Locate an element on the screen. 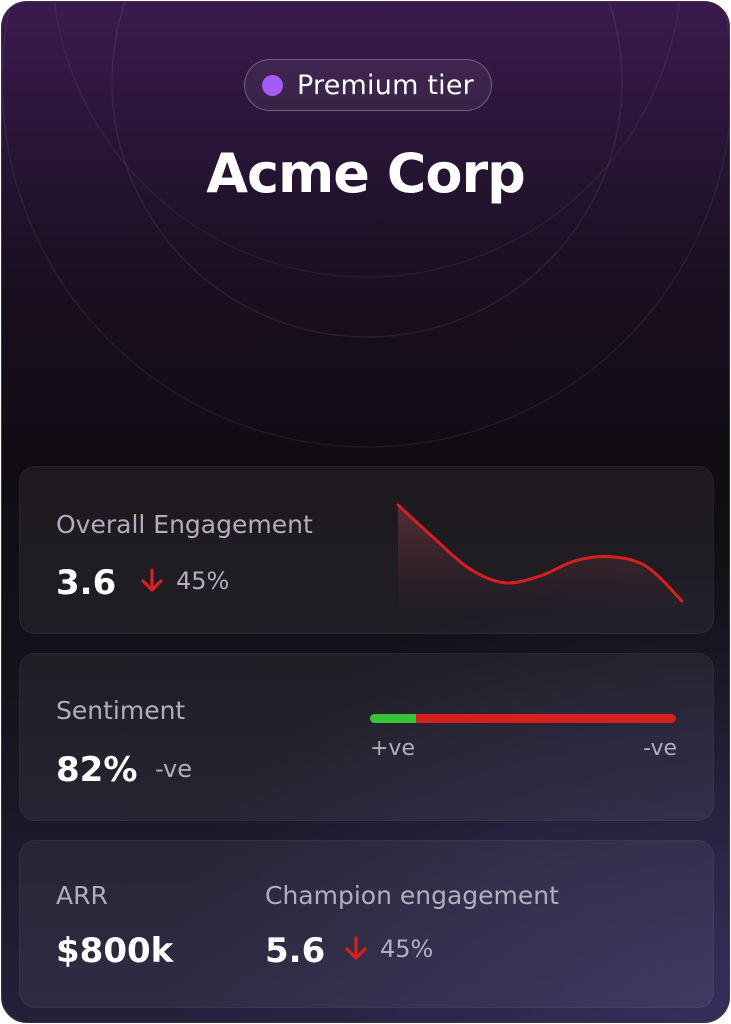 This screenshot has height=1024, width=731. sparkline-area is located at coordinates (540, 557).